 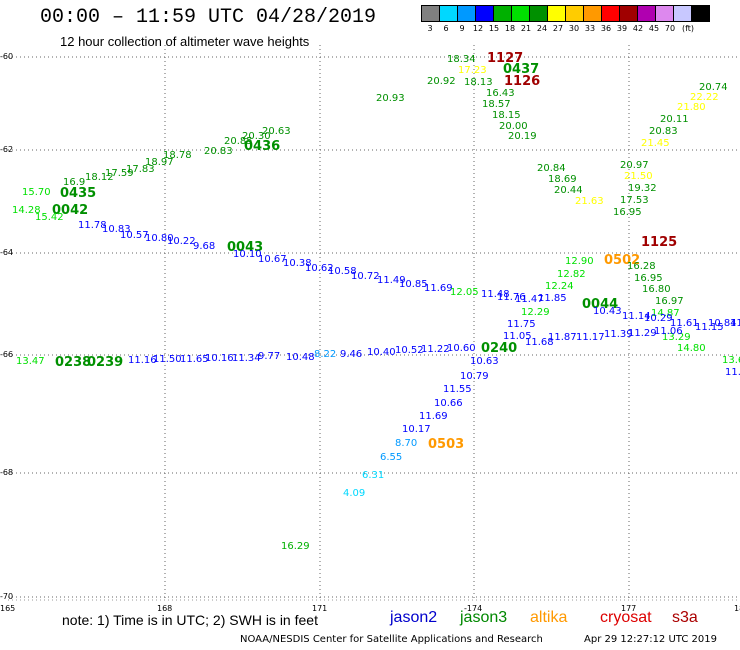 I want to click on latitude-label: -62, so click(x=7, y=149).